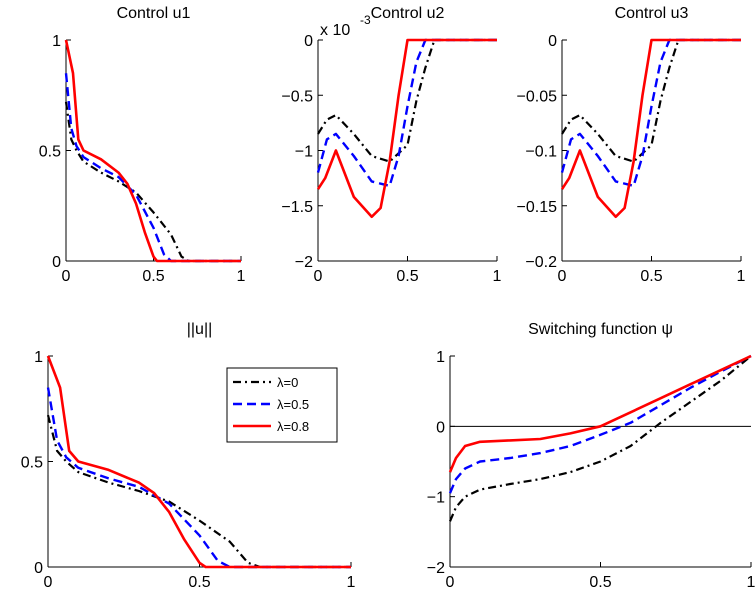 This screenshot has width=755, height=600. What do you see at coordinates (287, 382) in the screenshot?
I see `legend-entry: λ=0` at bounding box center [287, 382].